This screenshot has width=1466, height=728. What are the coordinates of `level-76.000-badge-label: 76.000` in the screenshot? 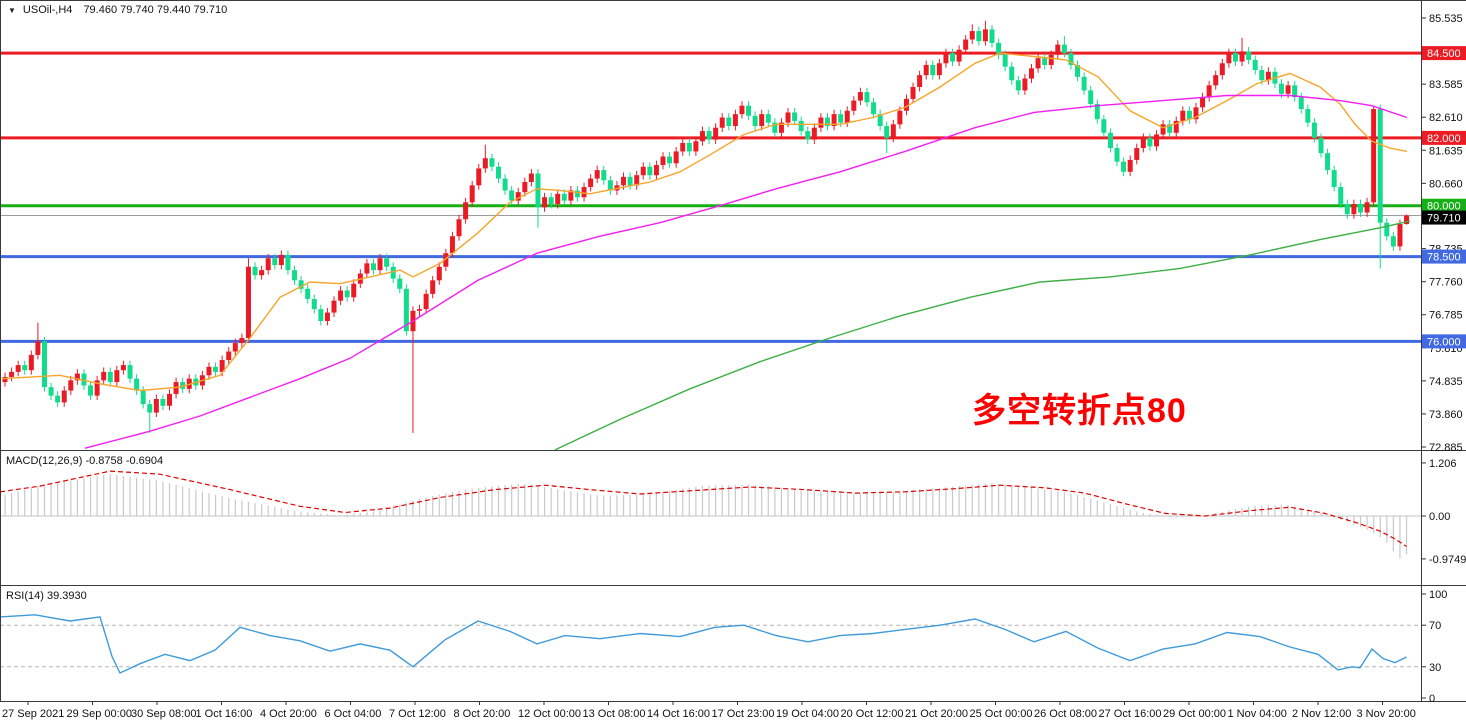 It's located at (1444, 342).